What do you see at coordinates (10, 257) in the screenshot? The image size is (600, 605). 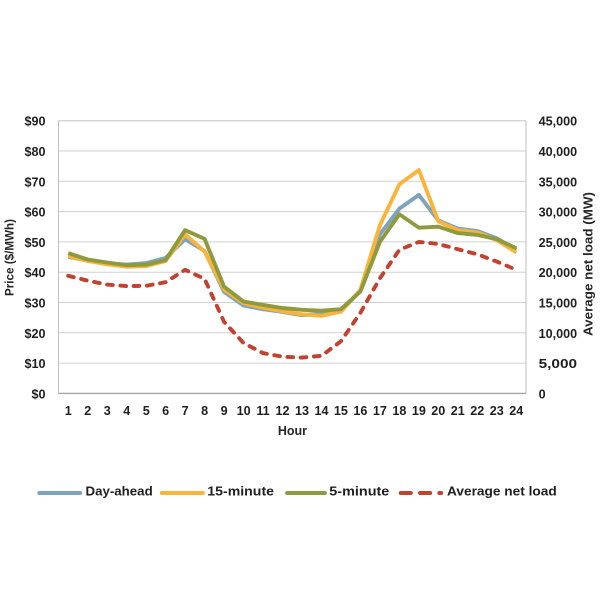 I see `svg-text: Price ($/MWh)` at bounding box center [10, 257].